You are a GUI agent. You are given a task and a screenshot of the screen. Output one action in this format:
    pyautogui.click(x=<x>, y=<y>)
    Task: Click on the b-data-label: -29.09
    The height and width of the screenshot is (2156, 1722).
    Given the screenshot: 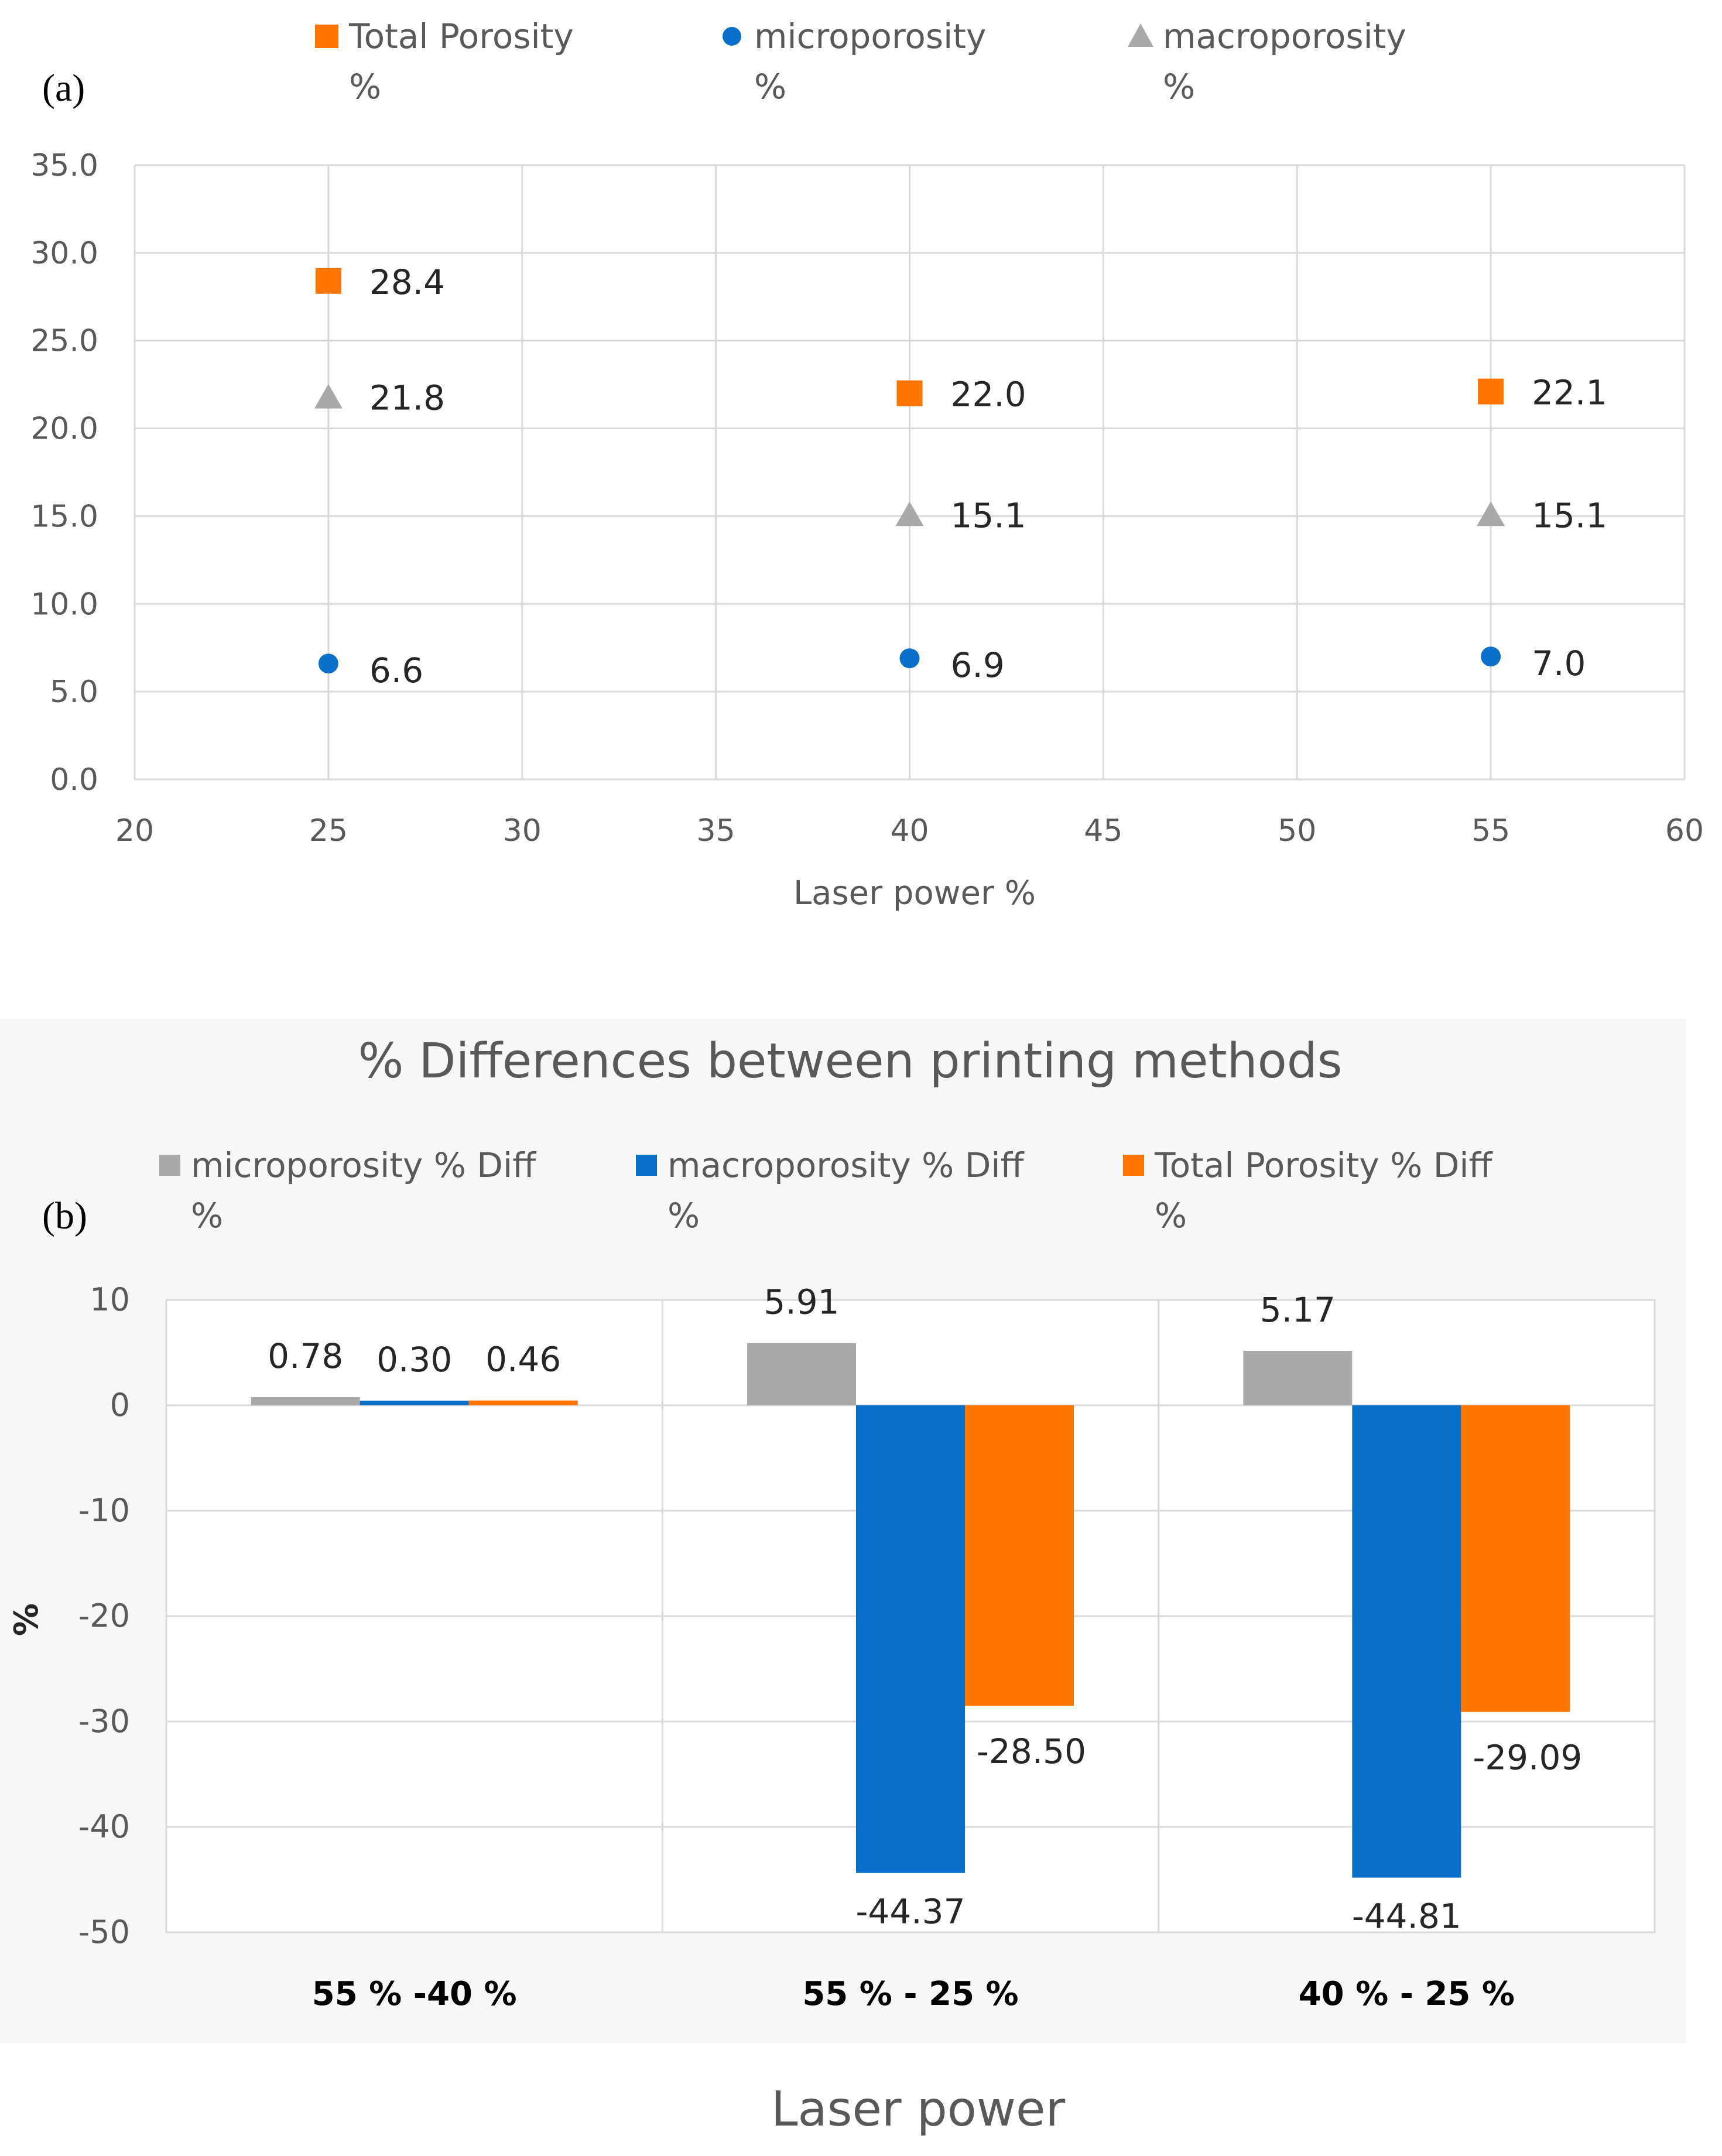 What is the action you would take?
    pyautogui.click(x=1527, y=1758)
    